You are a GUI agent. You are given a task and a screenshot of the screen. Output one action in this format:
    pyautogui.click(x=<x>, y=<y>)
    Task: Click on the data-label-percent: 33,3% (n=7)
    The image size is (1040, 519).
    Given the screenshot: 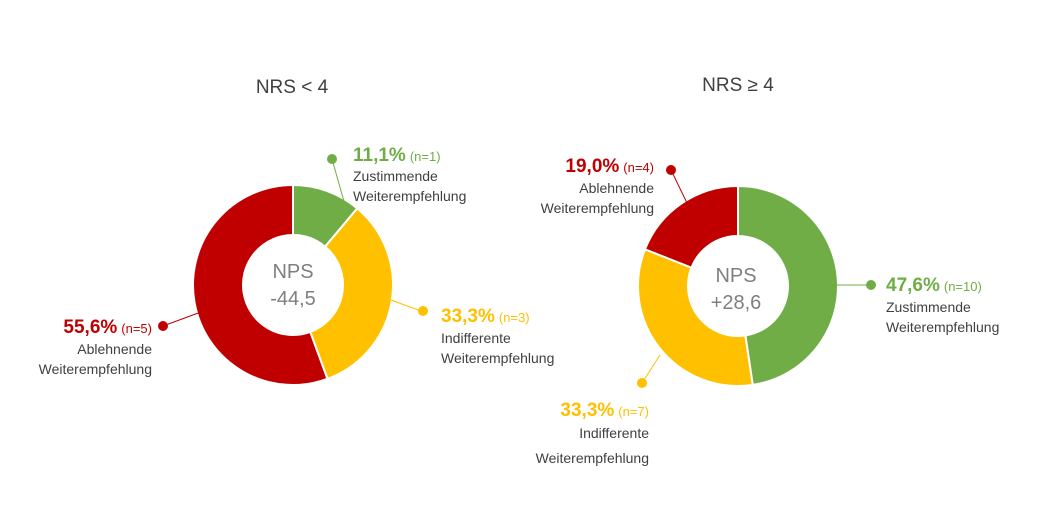 What is the action you would take?
    pyautogui.click(x=604, y=410)
    